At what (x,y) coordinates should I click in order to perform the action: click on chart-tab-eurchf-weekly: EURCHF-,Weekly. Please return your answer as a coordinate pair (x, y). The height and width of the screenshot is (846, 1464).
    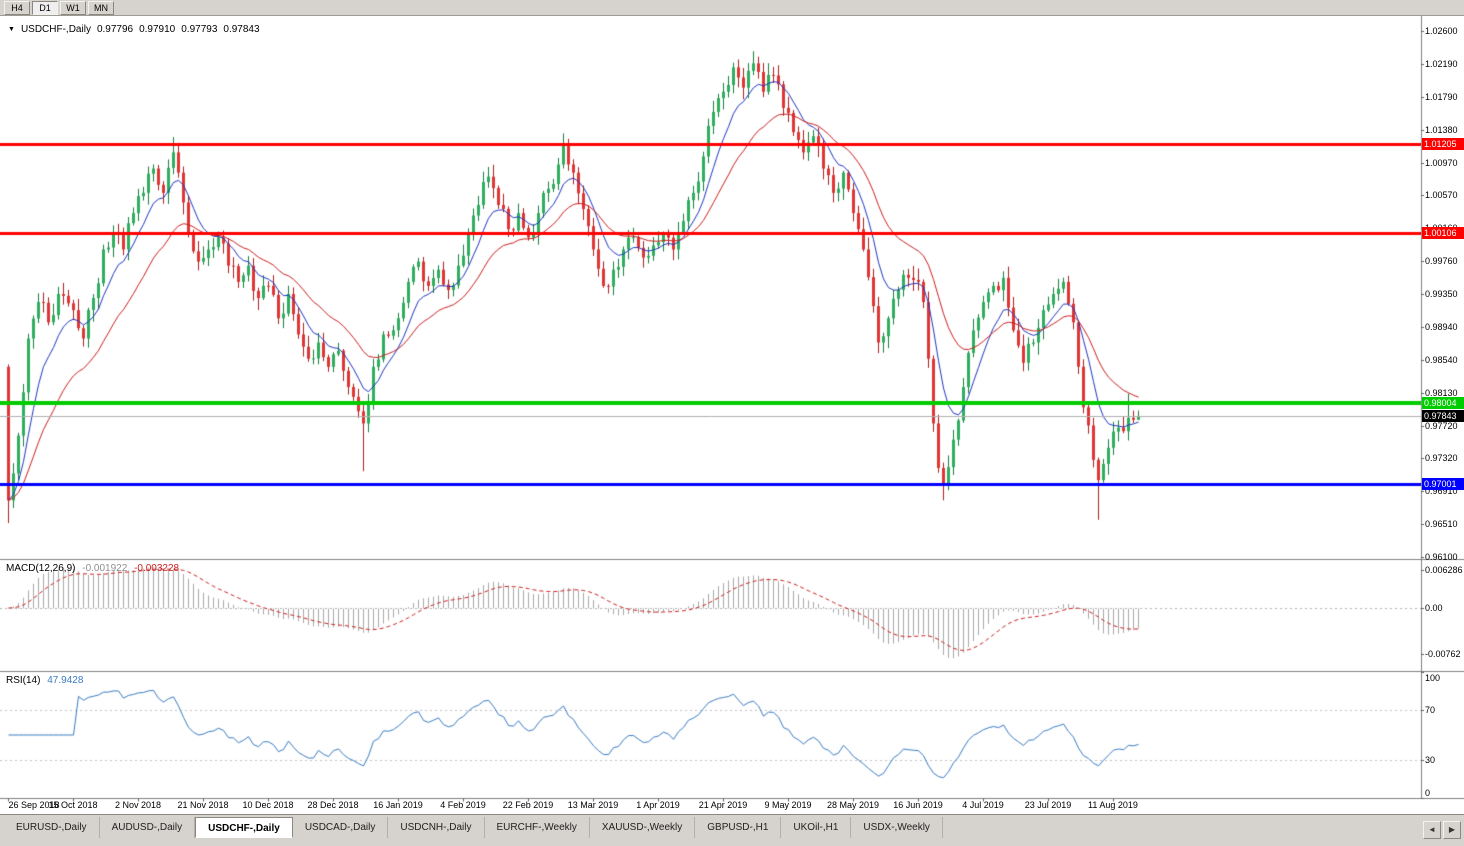
    Looking at the image, I should click on (537, 827).